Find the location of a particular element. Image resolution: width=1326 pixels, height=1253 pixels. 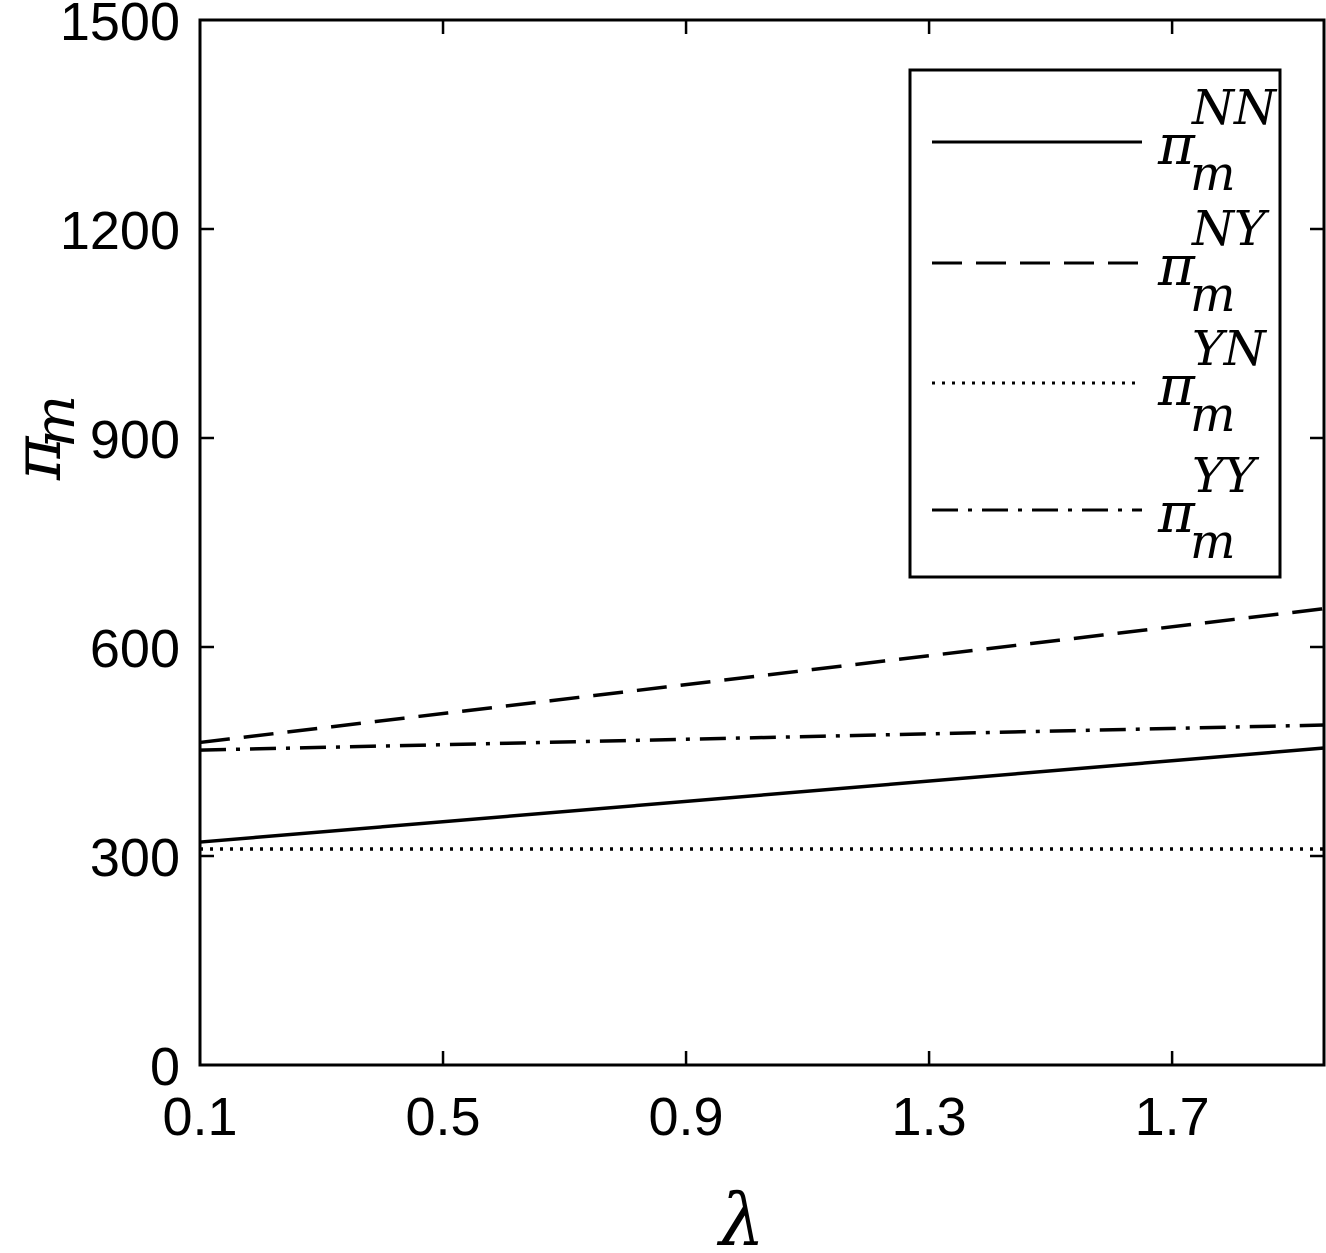

x-axis-label: λ is located at coordinates (740, 1215).